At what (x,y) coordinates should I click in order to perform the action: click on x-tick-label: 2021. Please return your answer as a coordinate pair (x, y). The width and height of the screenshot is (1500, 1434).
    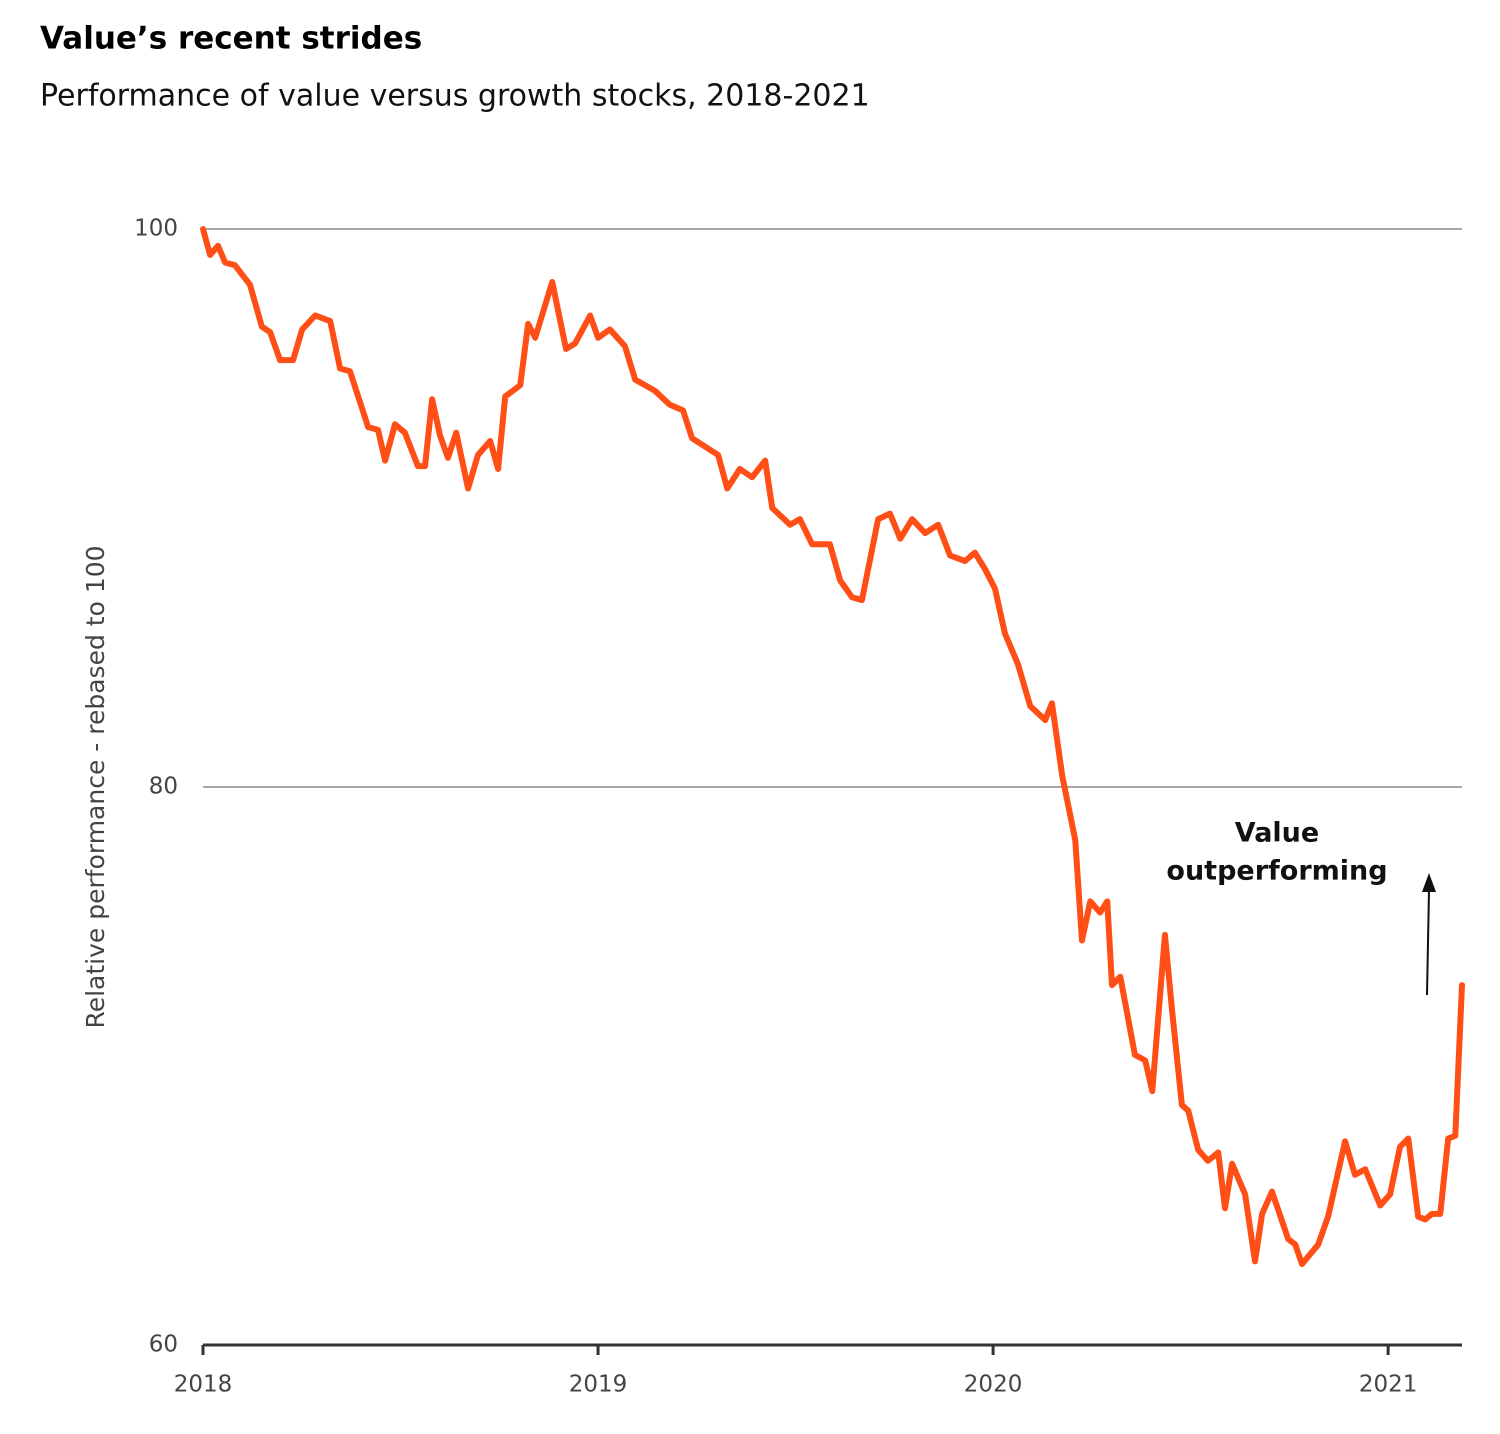
    Looking at the image, I should click on (1388, 1385).